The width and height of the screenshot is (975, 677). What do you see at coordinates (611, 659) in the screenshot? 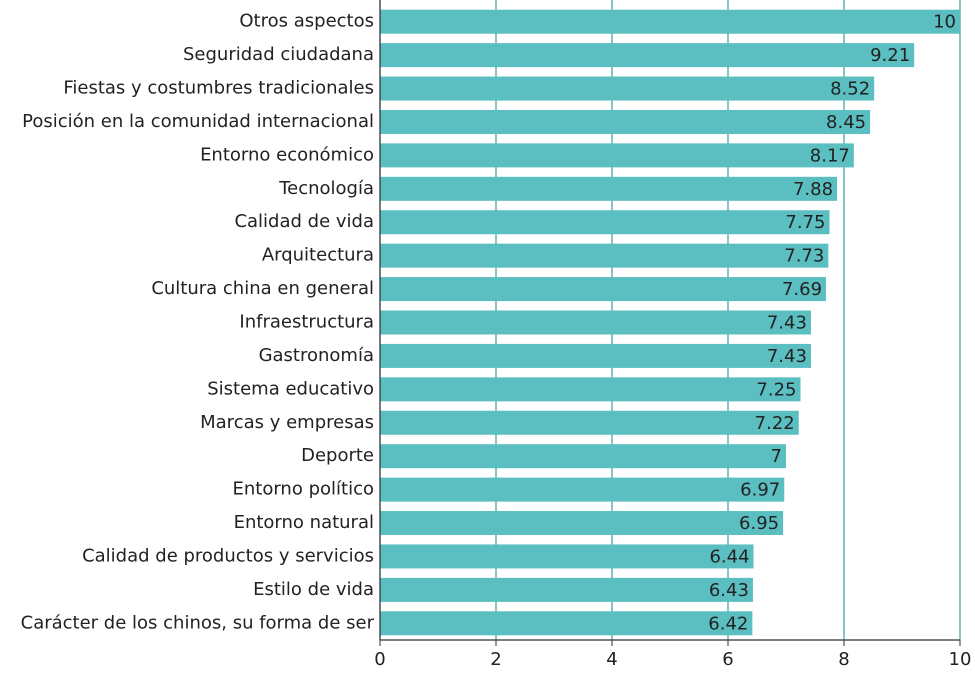
I see `x-tick-label: 4` at bounding box center [611, 659].